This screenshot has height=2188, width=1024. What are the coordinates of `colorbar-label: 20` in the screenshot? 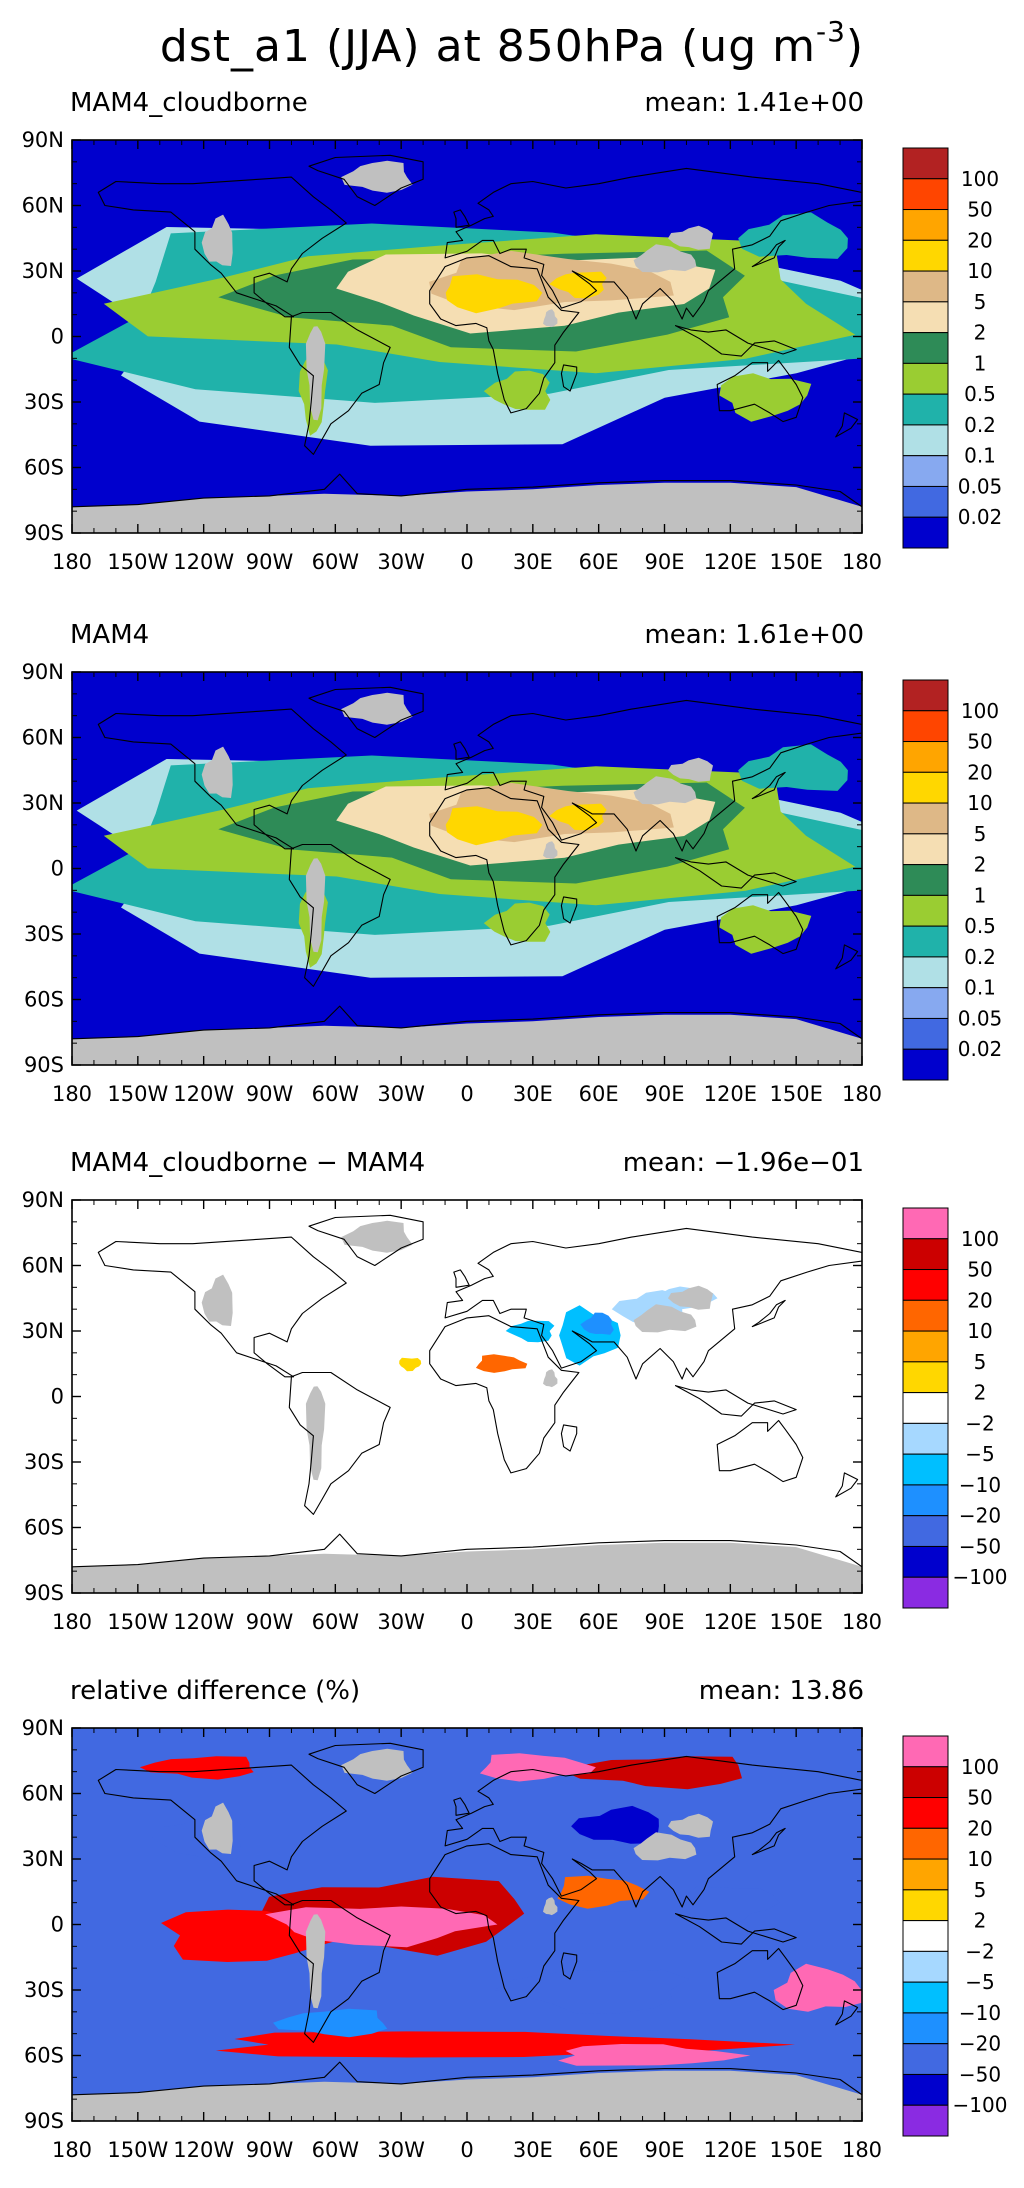 It's located at (979, 1828).